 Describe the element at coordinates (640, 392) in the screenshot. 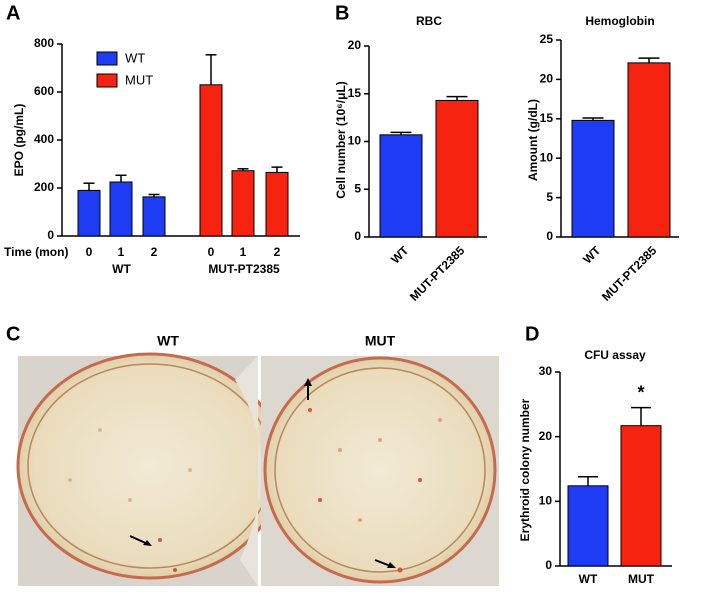

I see `annotation: *` at that location.